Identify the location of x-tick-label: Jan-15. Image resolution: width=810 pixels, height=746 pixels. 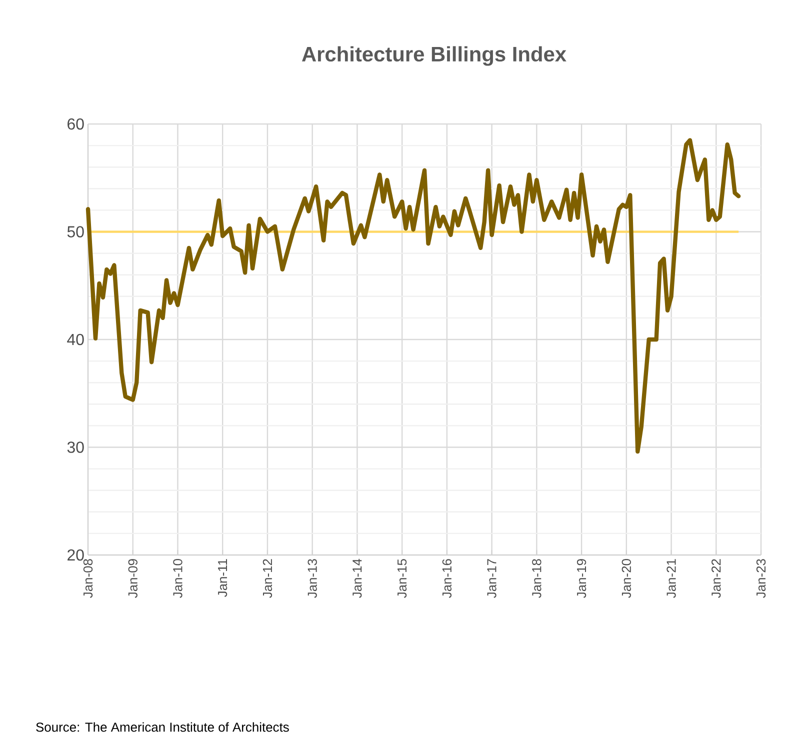
(402, 578).